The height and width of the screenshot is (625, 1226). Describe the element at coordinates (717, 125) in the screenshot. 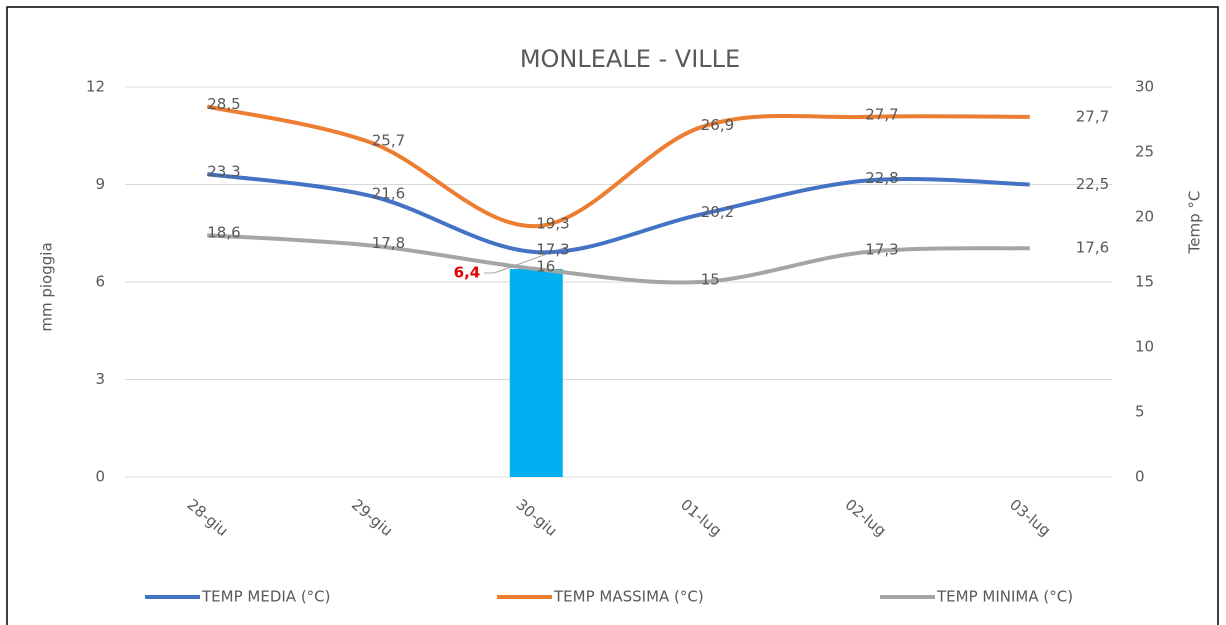

I see `data-label: 26,9` at that location.